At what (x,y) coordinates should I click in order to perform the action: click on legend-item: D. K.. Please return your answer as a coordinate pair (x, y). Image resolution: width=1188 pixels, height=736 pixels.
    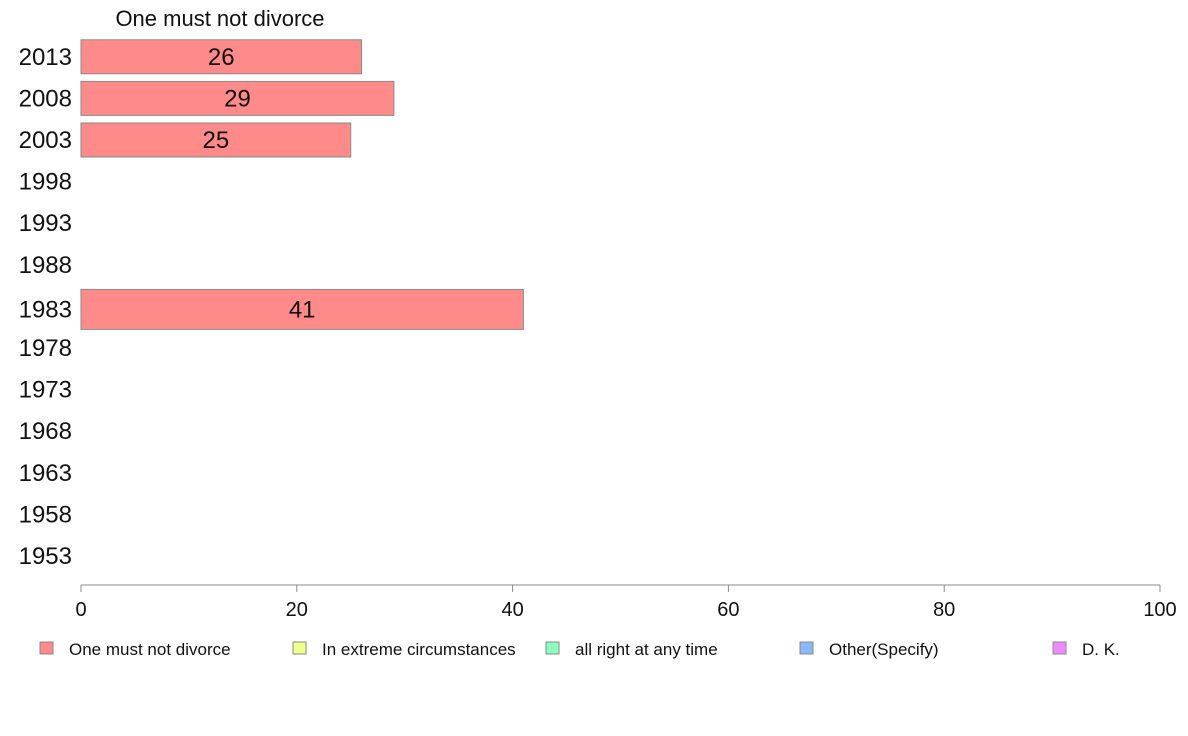
    Looking at the image, I should click on (1086, 649).